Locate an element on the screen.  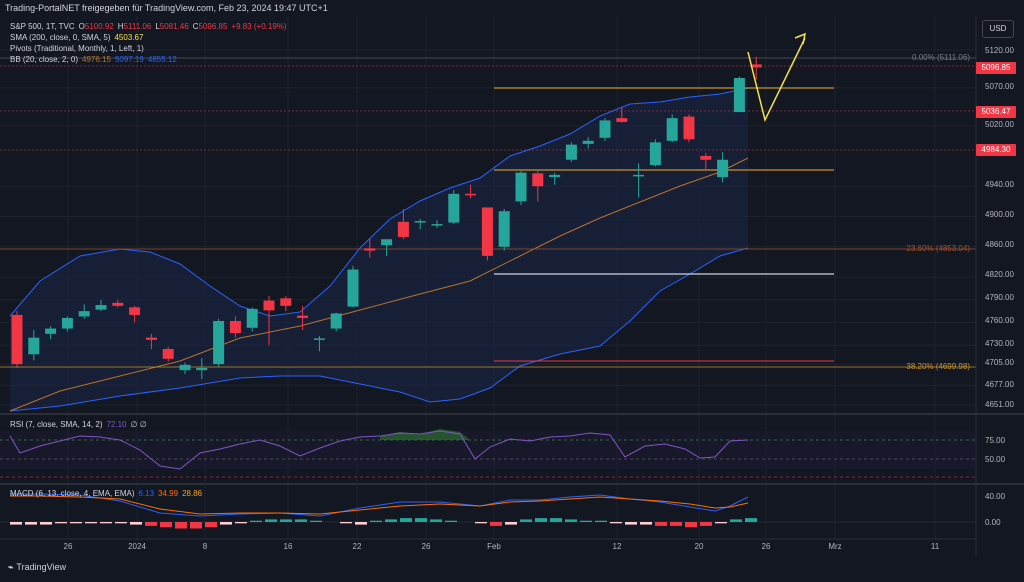
bb-lower-value: 4855.12 is located at coordinates (162, 59).